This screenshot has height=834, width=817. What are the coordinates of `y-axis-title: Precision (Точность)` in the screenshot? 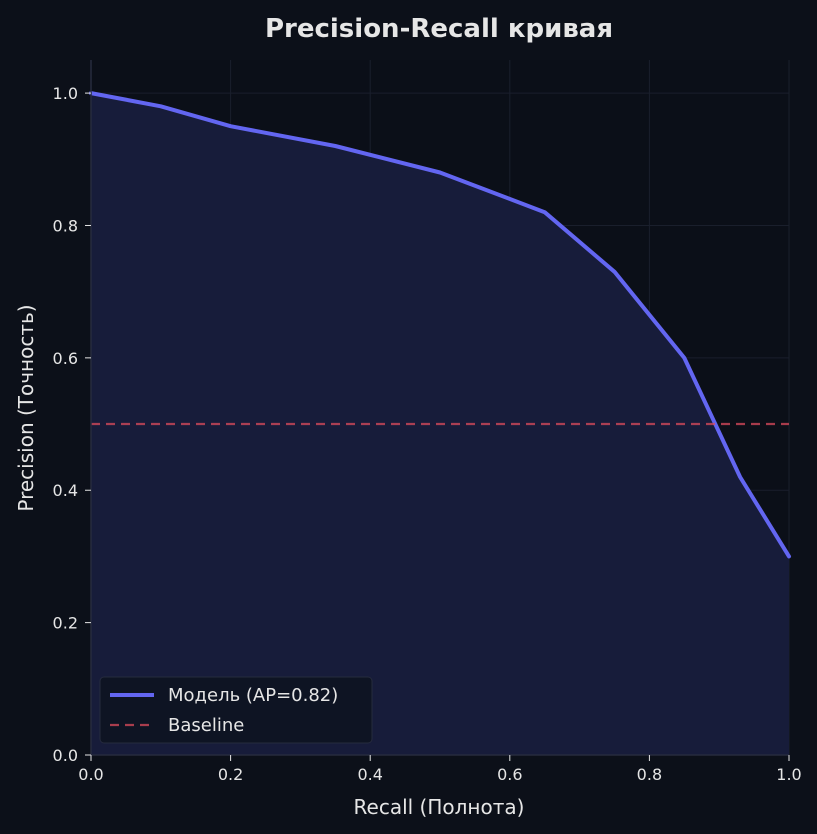 It's located at (26, 407).